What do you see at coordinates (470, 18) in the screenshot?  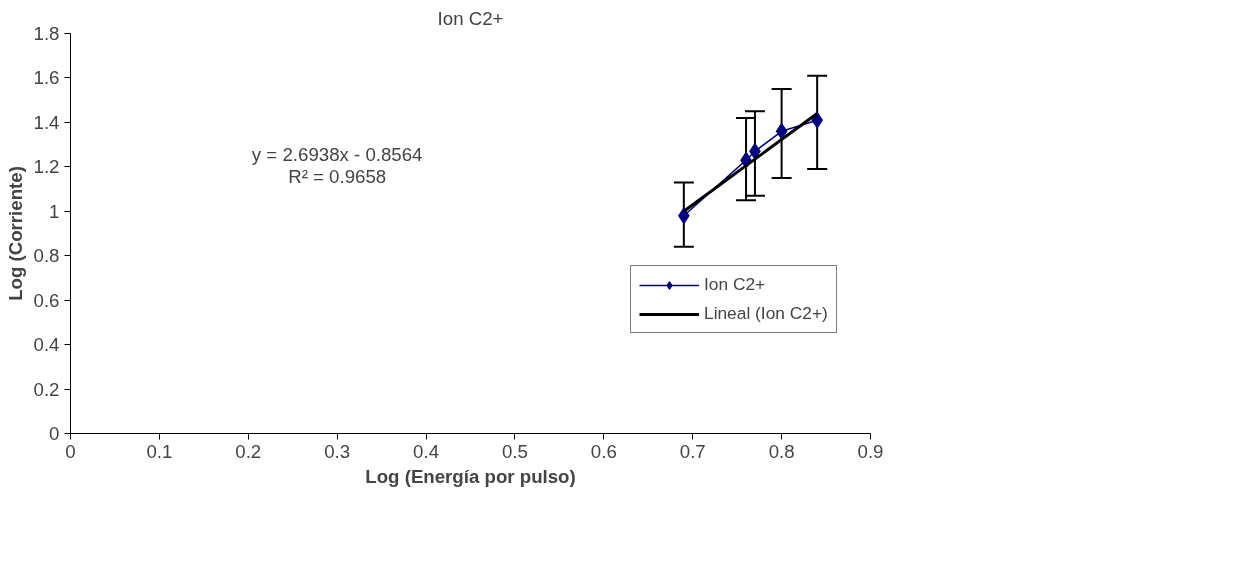 I see `chart-title: Ion C2+` at bounding box center [470, 18].